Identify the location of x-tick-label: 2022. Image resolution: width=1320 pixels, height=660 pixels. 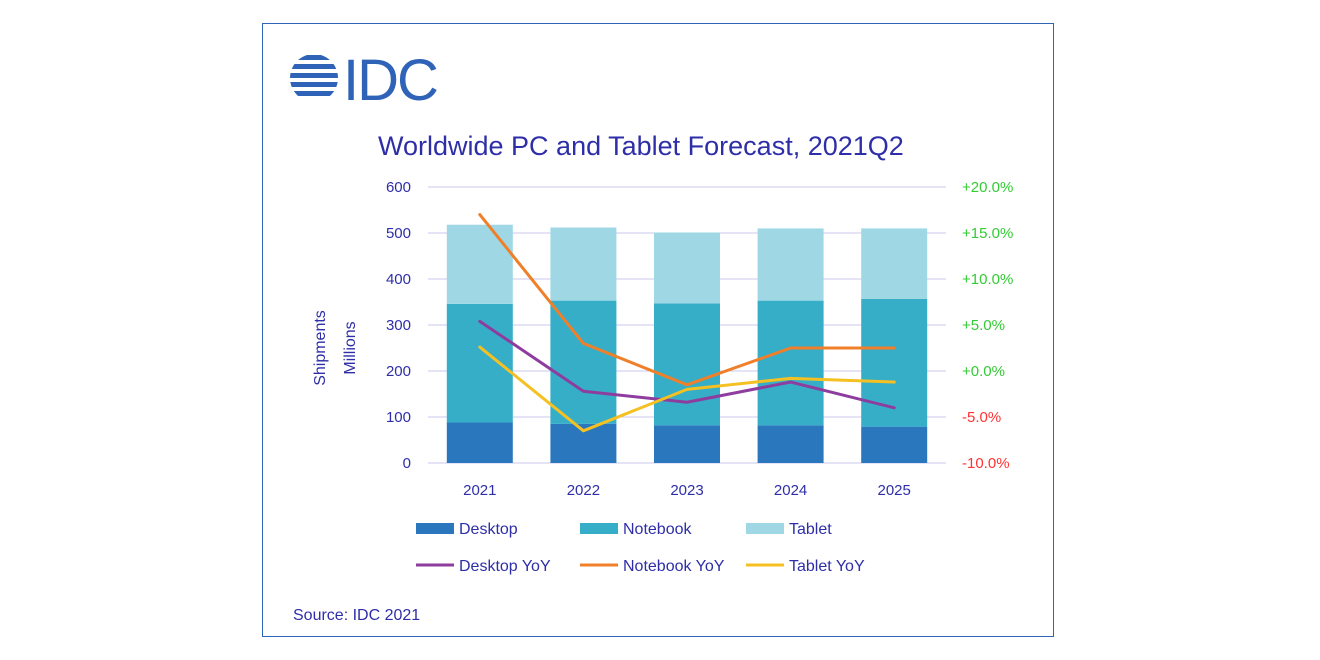
(583, 490).